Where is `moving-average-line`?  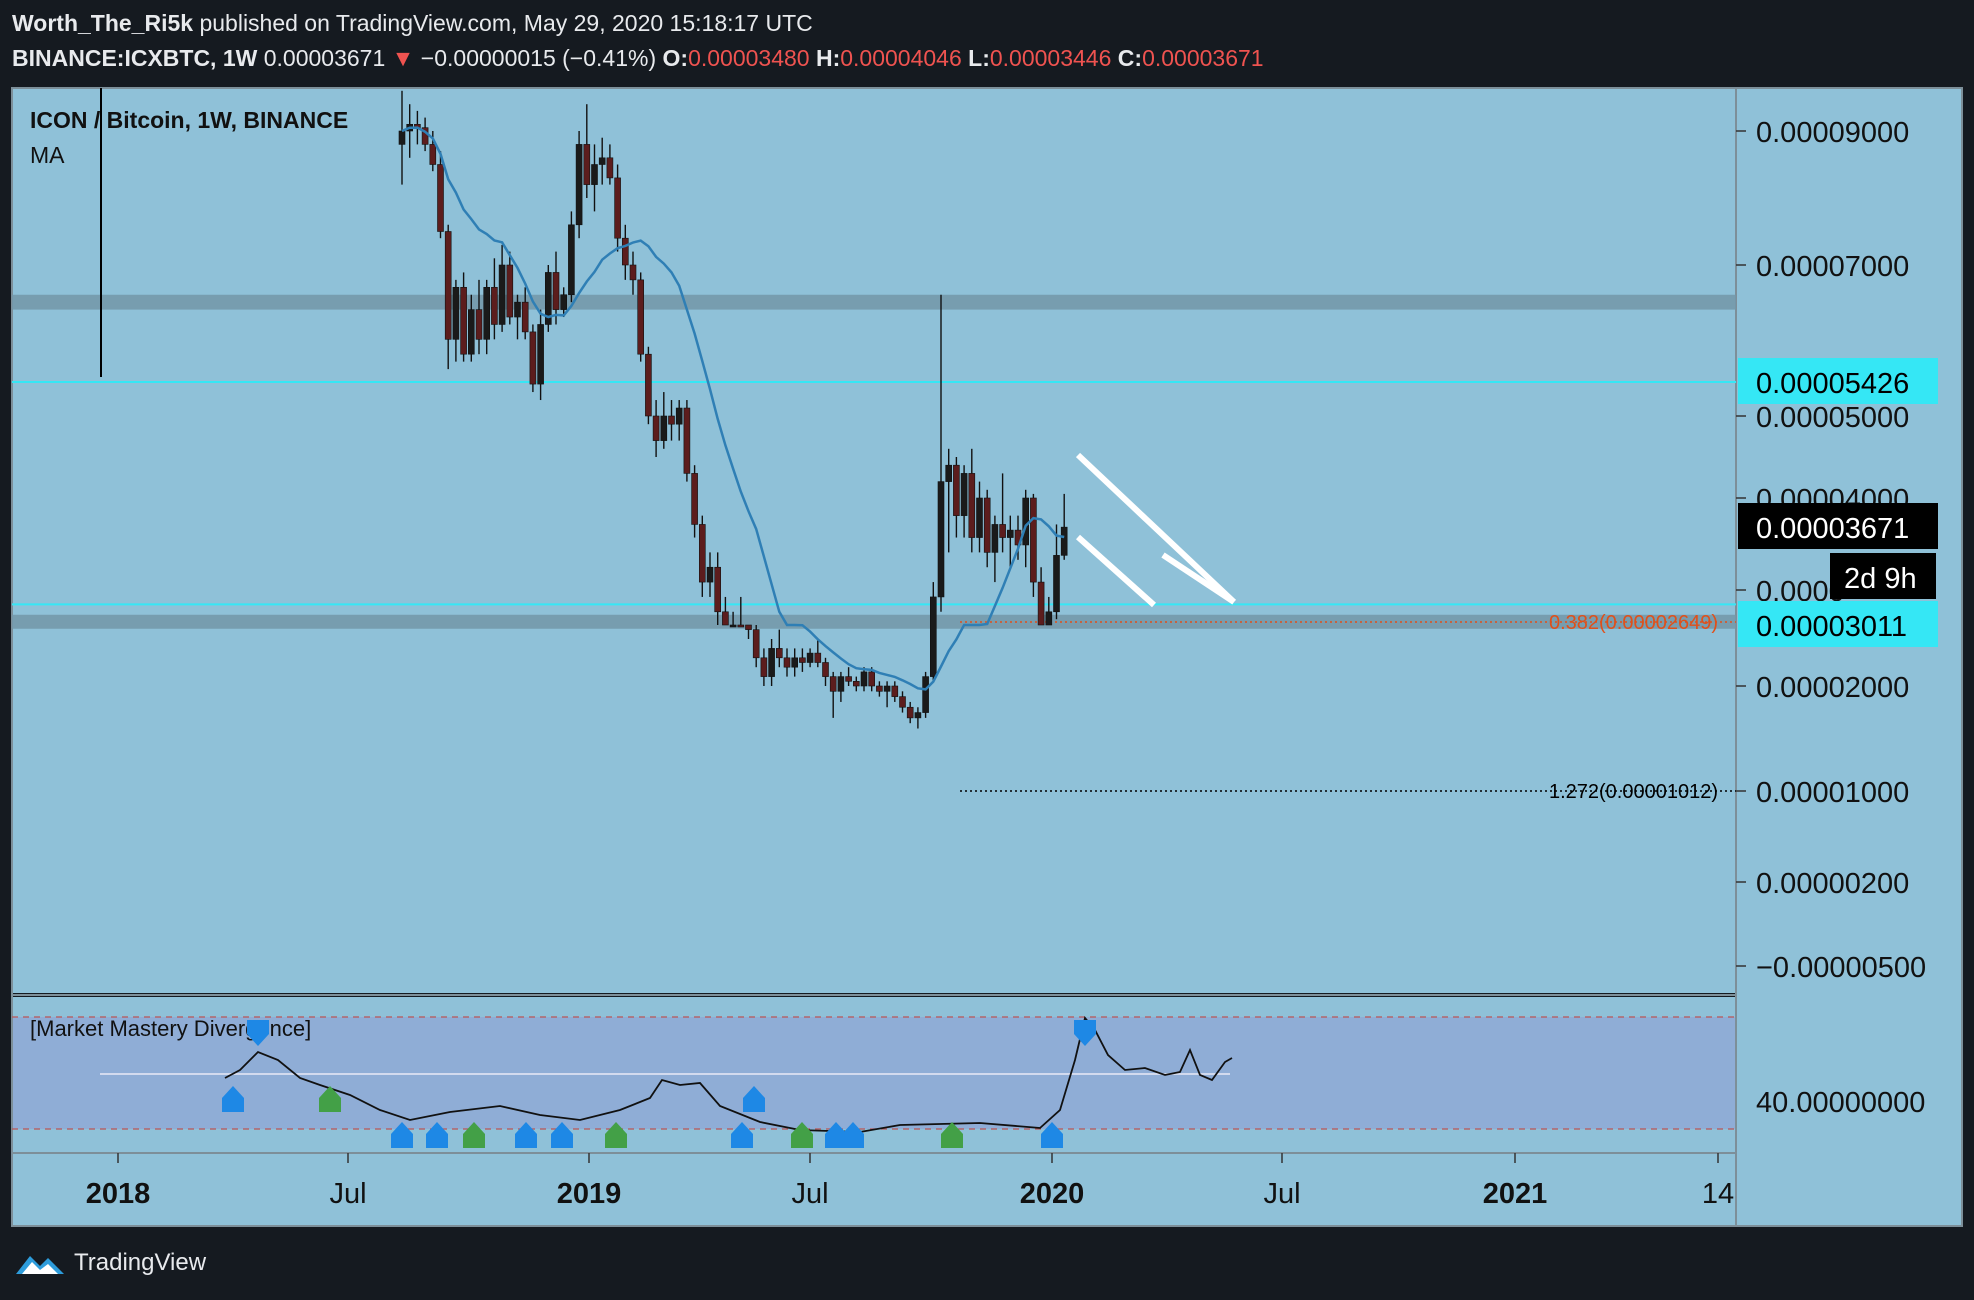 moving-average-line is located at coordinates (733, 408).